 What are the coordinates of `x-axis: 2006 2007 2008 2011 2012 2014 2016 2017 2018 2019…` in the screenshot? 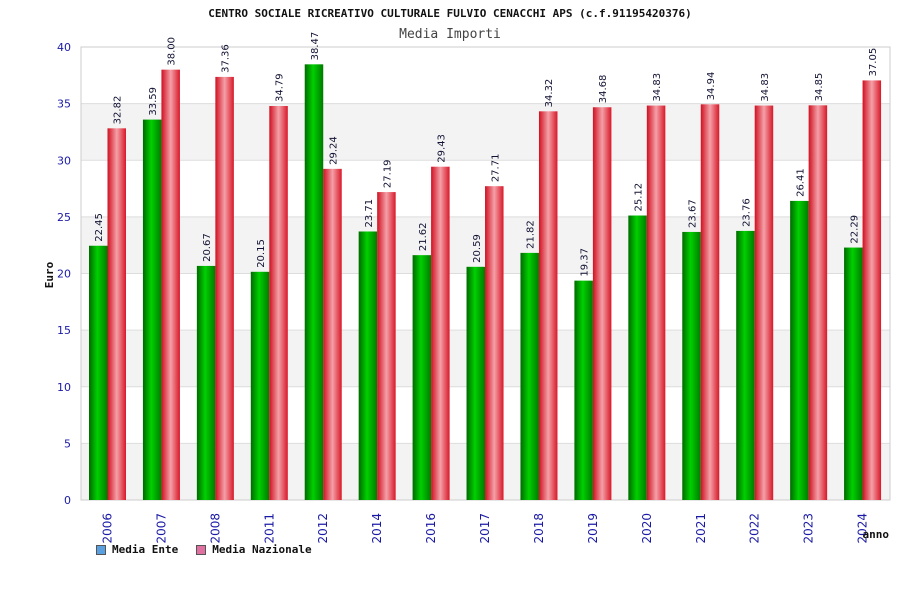 It's located at (485, 528).